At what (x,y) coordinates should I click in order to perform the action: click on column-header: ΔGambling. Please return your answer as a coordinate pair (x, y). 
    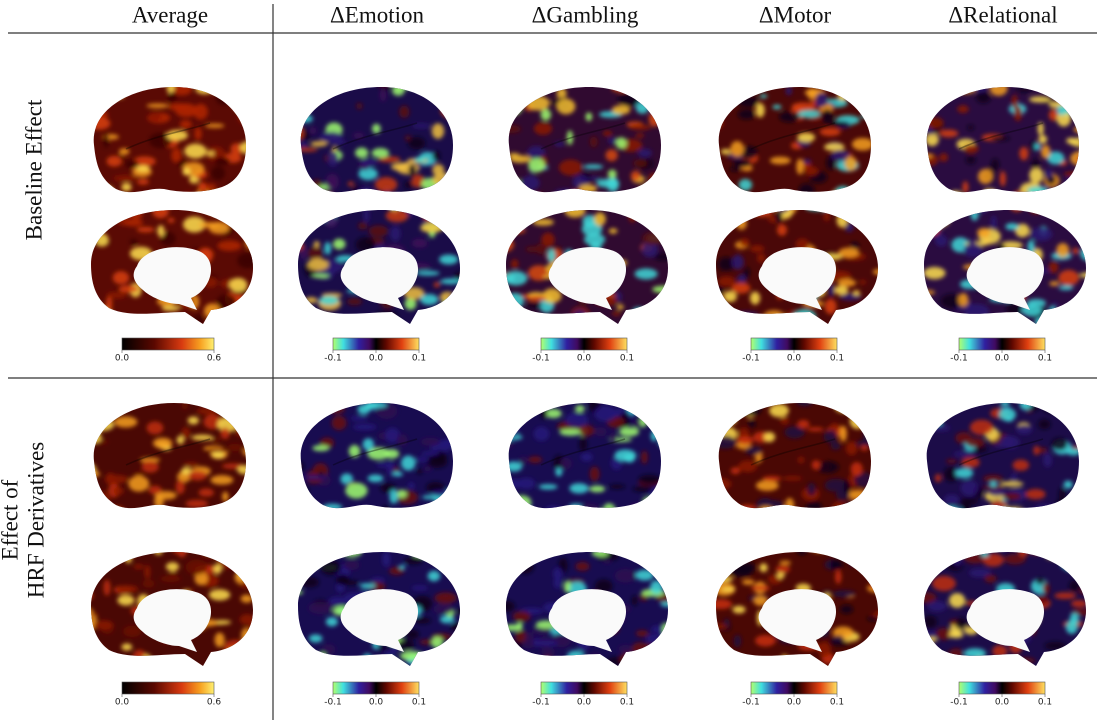
    Looking at the image, I should click on (585, 14).